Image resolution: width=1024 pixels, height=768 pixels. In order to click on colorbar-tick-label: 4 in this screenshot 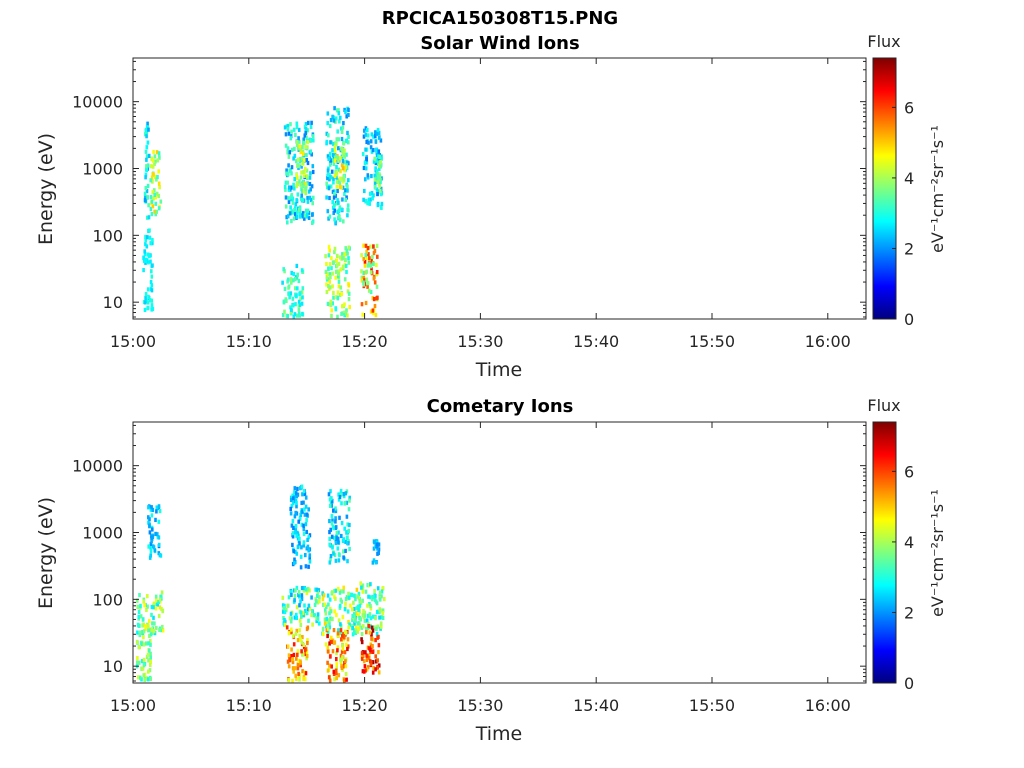, I will do `click(909, 542)`.